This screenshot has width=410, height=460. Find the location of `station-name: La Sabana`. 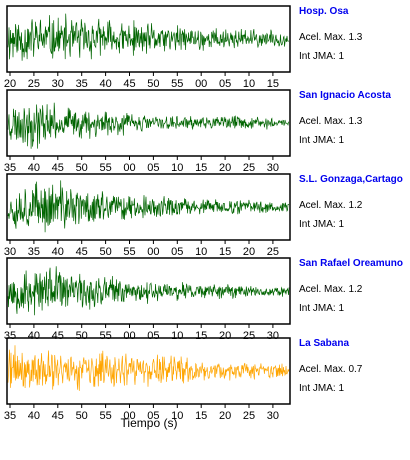

station-name: La Sabana is located at coordinates (324, 343).